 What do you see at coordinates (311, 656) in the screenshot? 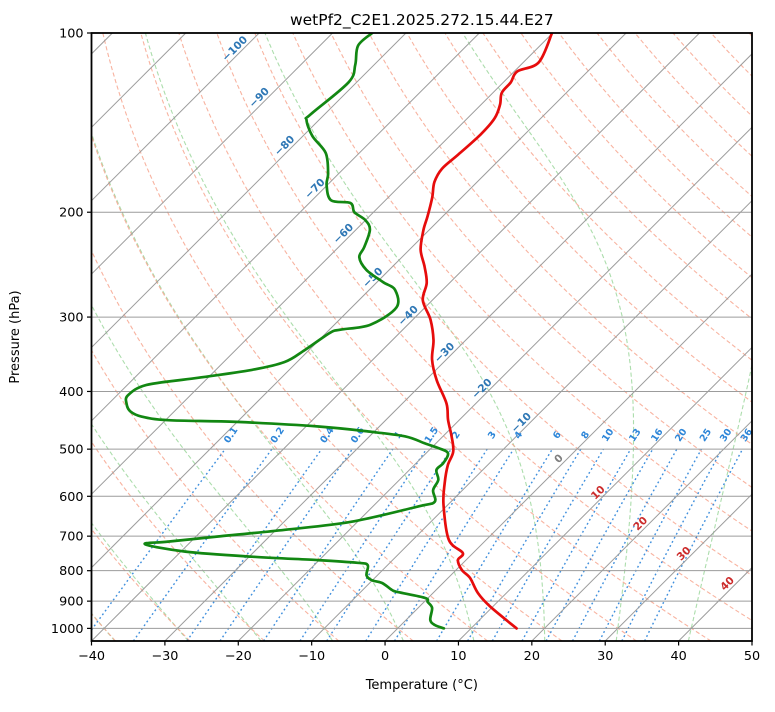
I see `x-tick-label: −10` at bounding box center [311, 656].